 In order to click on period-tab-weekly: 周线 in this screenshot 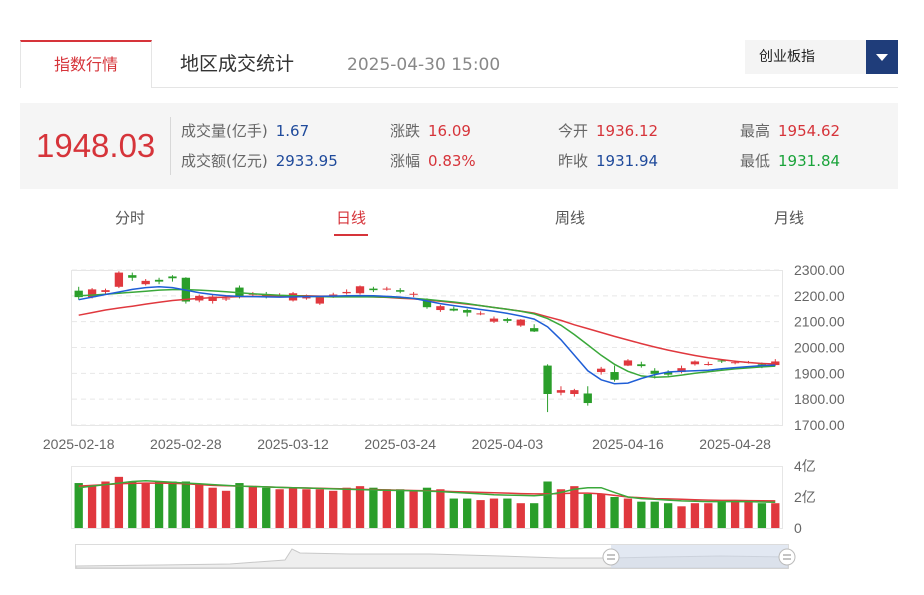, I will do `click(569, 218)`.